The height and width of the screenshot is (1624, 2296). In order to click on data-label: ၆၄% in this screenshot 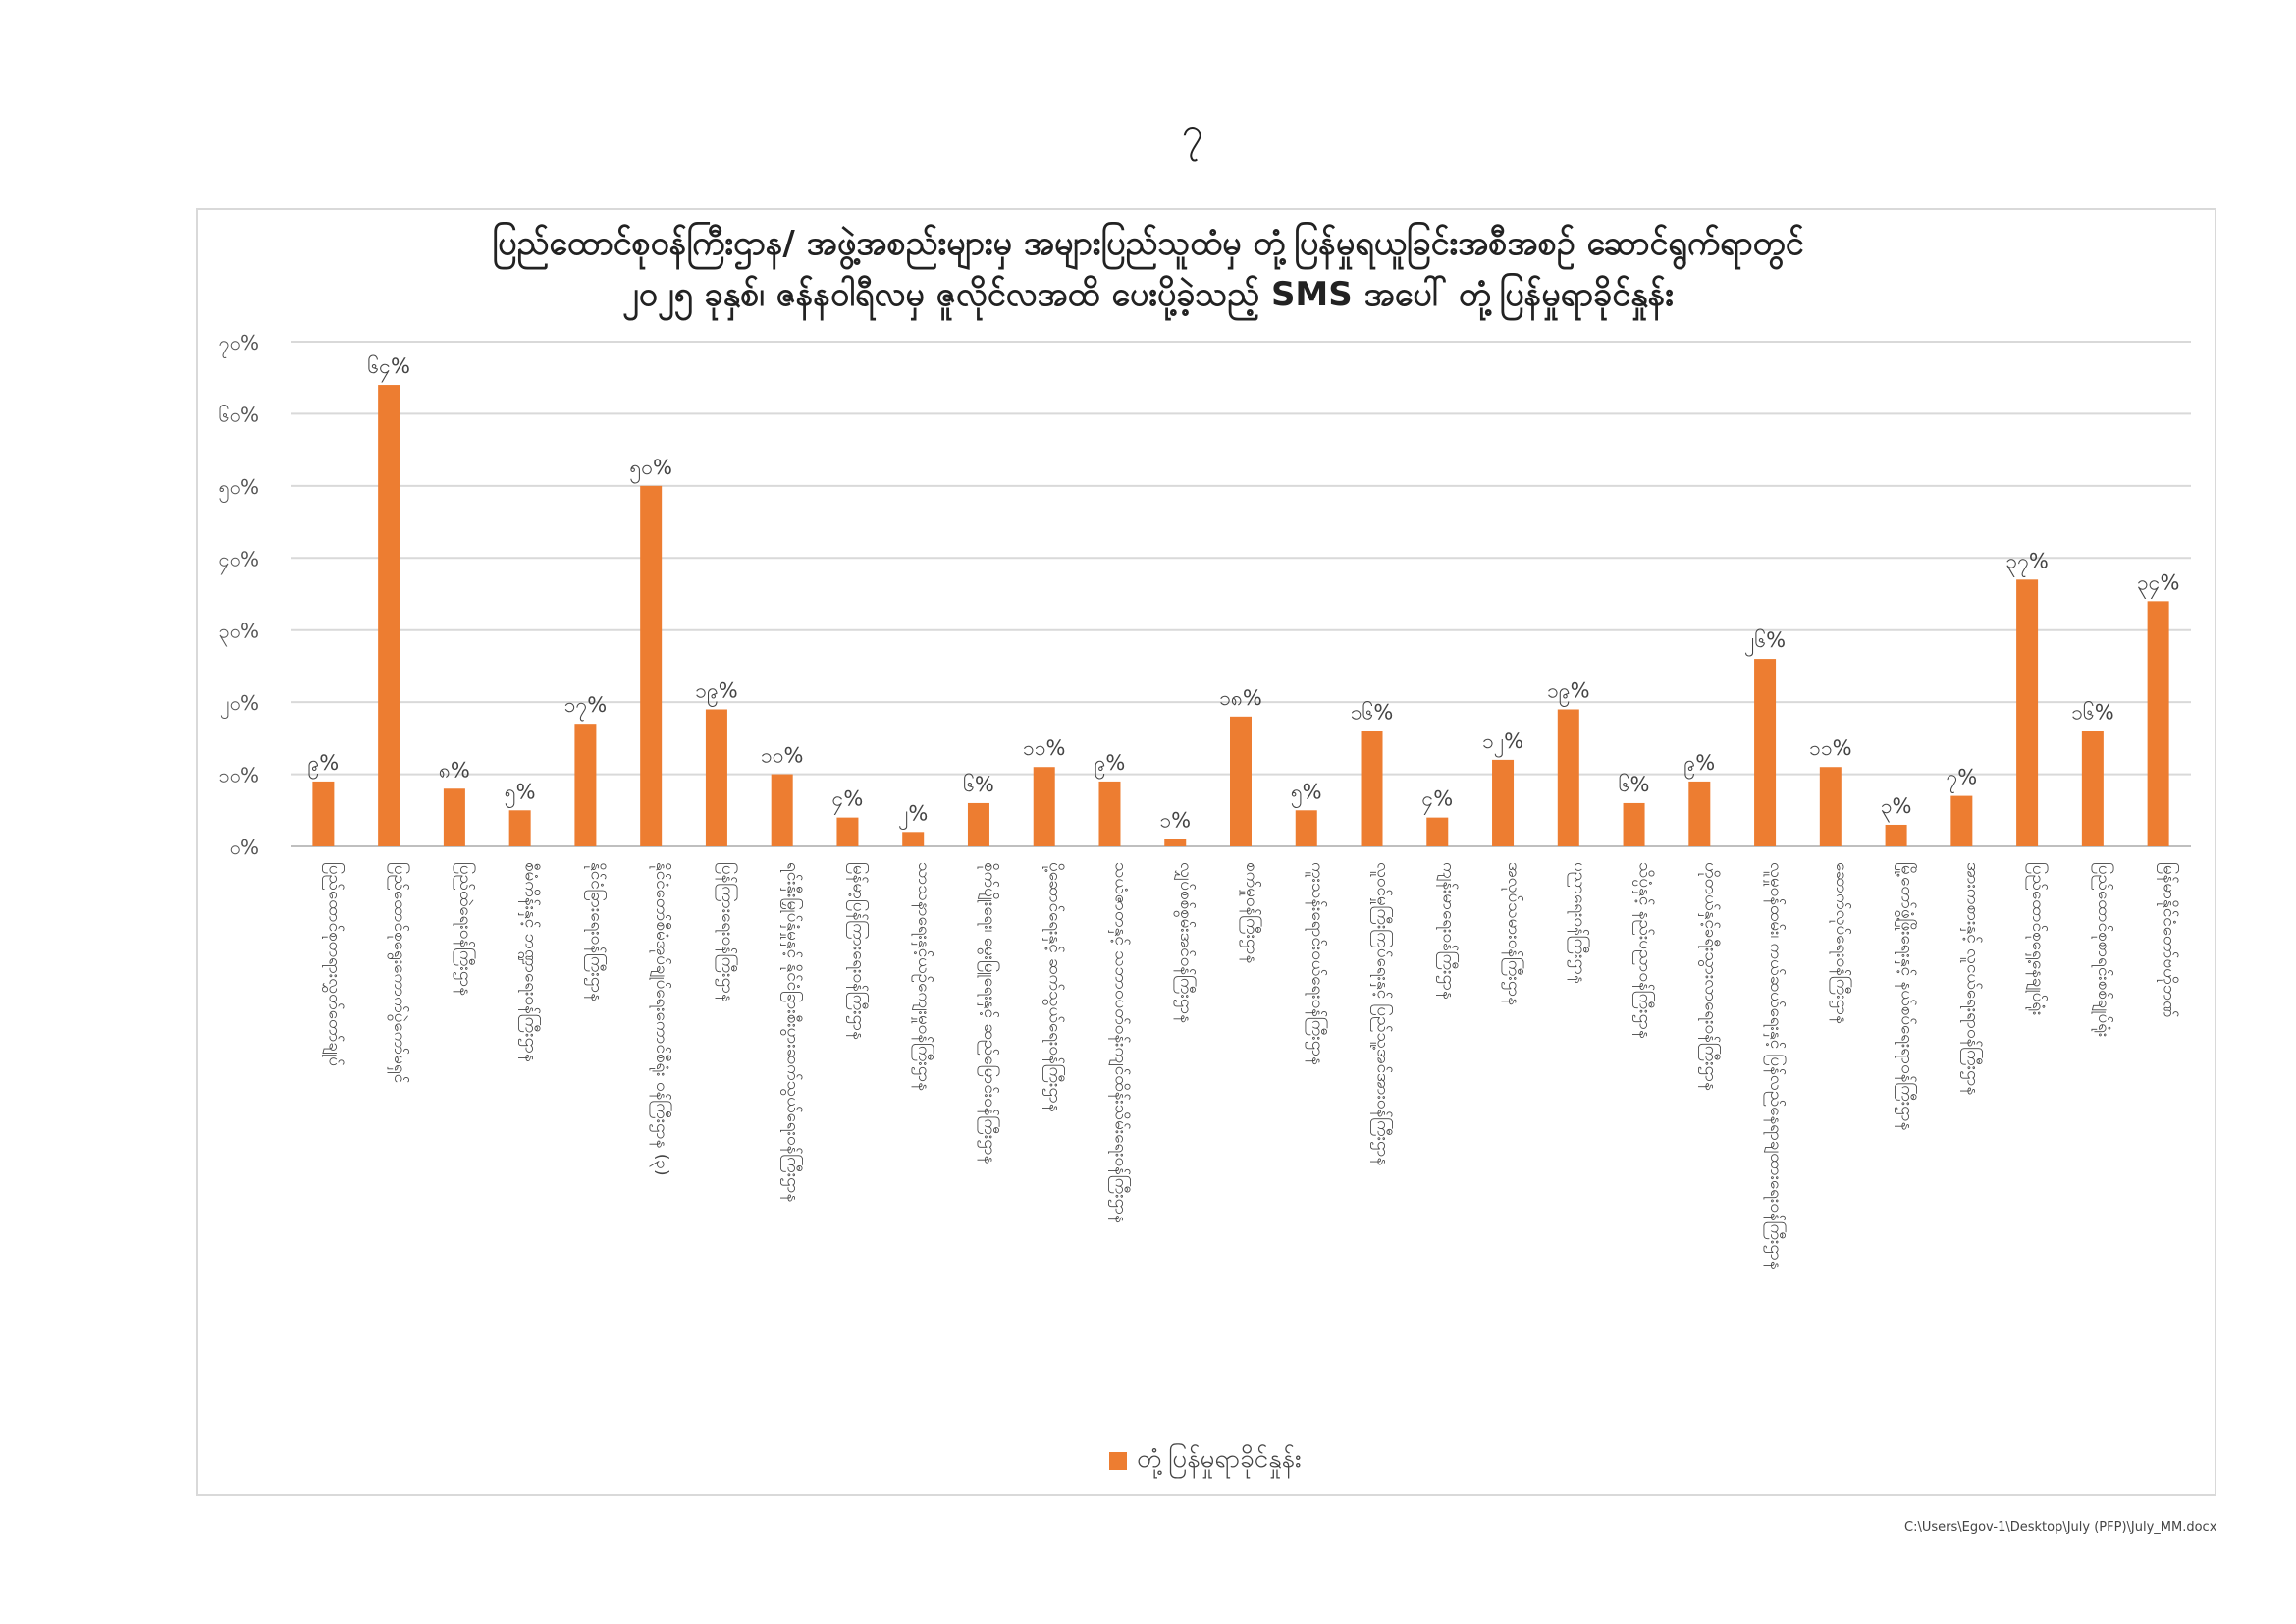, I will do `click(388, 368)`.